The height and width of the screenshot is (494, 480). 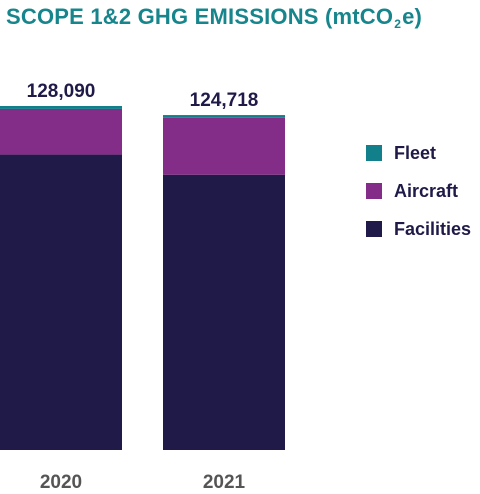 What do you see at coordinates (374, 153) in the screenshot?
I see `legend-swatch-fleet` at bounding box center [374, 153].